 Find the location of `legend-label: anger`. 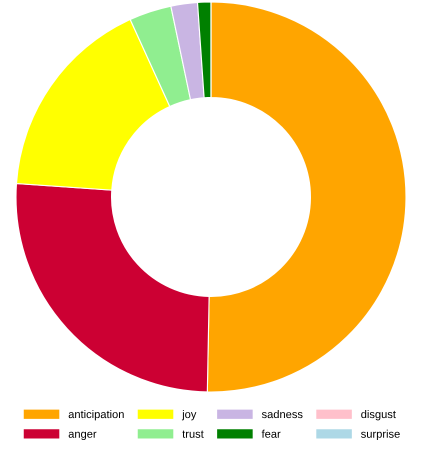

legend-label: anger is located at coordinates (82, 436).